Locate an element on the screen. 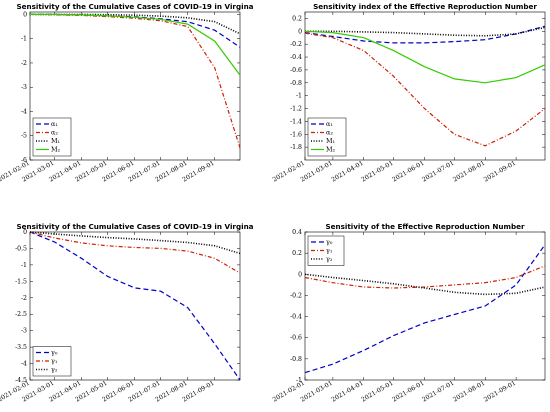 Image resolution: width=550 pixels, height=412 pixels. y-tick-label: -0.5 is located at coordinates (21, 248).